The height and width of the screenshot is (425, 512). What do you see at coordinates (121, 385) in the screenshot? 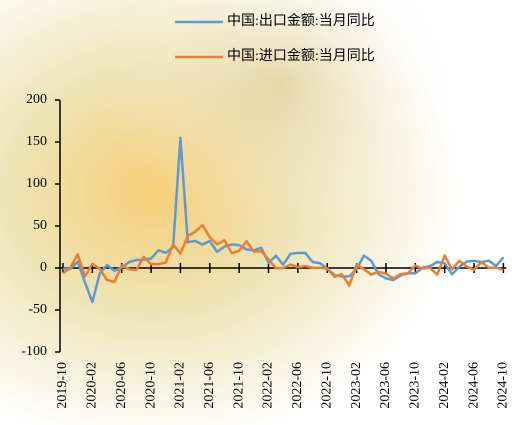
I see `x-tick-label: 2020-06` at bounding box center [121, 385].